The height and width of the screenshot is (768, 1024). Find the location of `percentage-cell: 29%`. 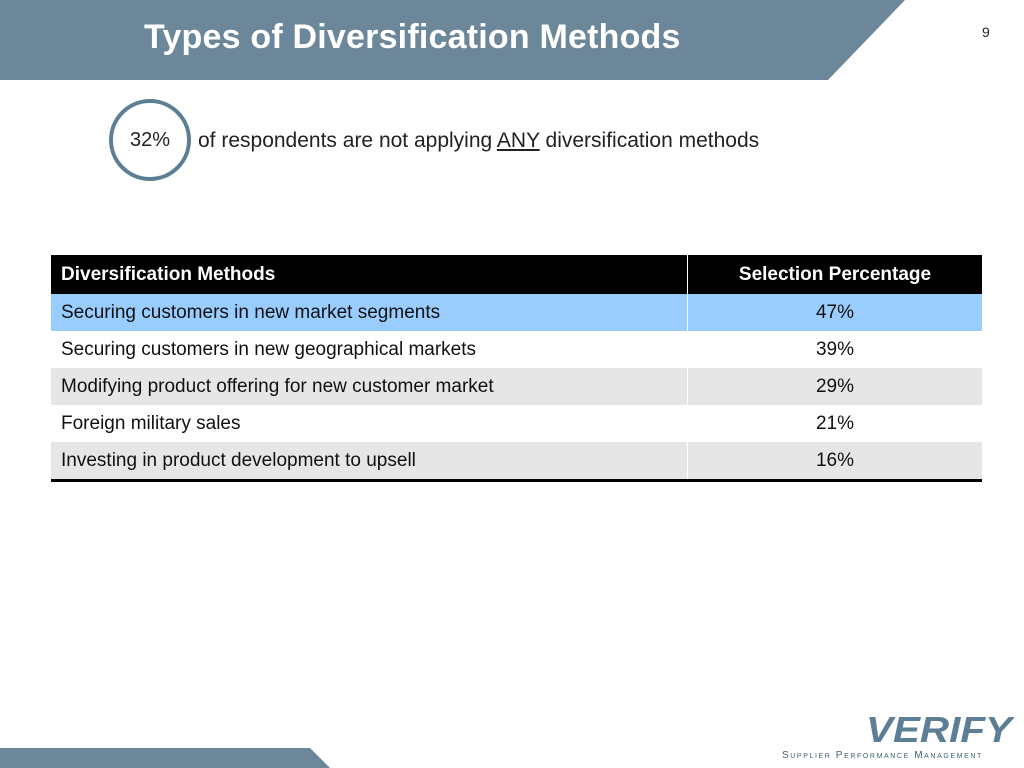

percentage-cell: 29% is located at coordinates (834, 386).